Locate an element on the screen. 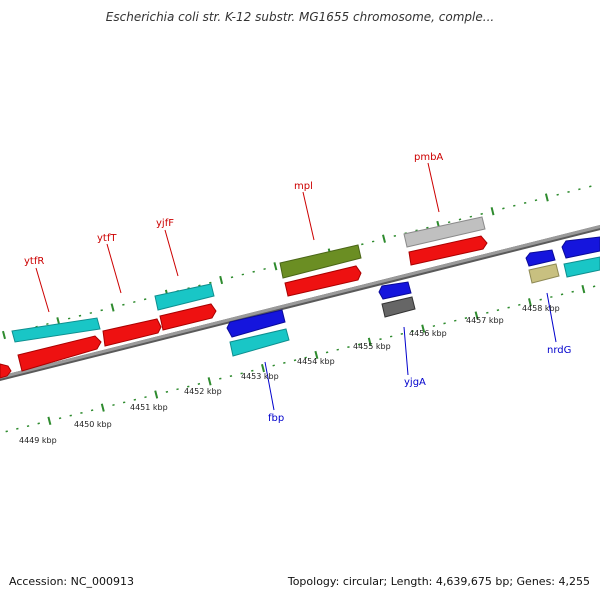 Image resolution: width=600 pixels, height=600 pixels. scale-label-4455: 4455 kbp is located at coordinates (372, 346).